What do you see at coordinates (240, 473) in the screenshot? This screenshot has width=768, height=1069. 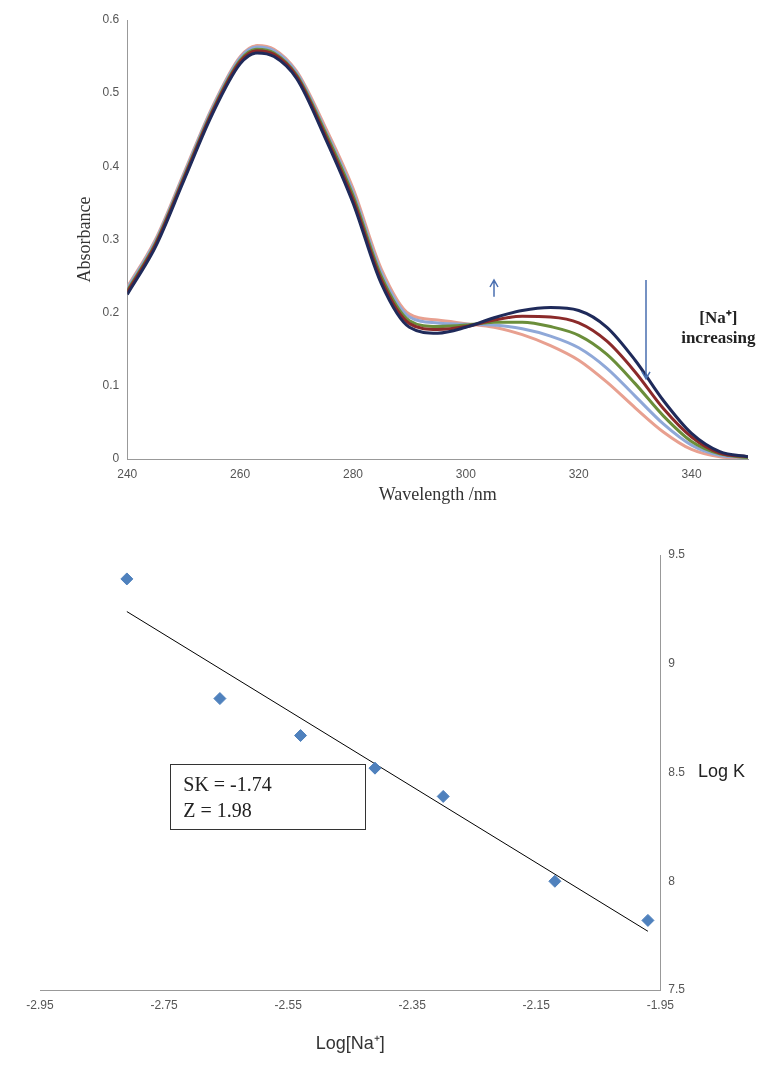 I see `x-tick-label: 260` at bounding box center [240, 473].